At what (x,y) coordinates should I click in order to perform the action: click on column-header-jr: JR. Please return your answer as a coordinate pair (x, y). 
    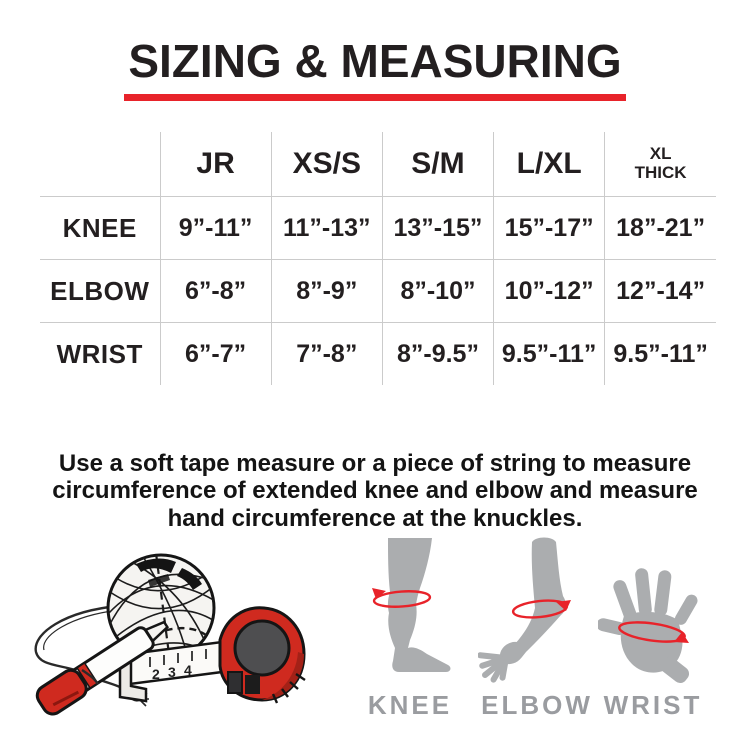
    Looking at the image, I should click on (216, 164).